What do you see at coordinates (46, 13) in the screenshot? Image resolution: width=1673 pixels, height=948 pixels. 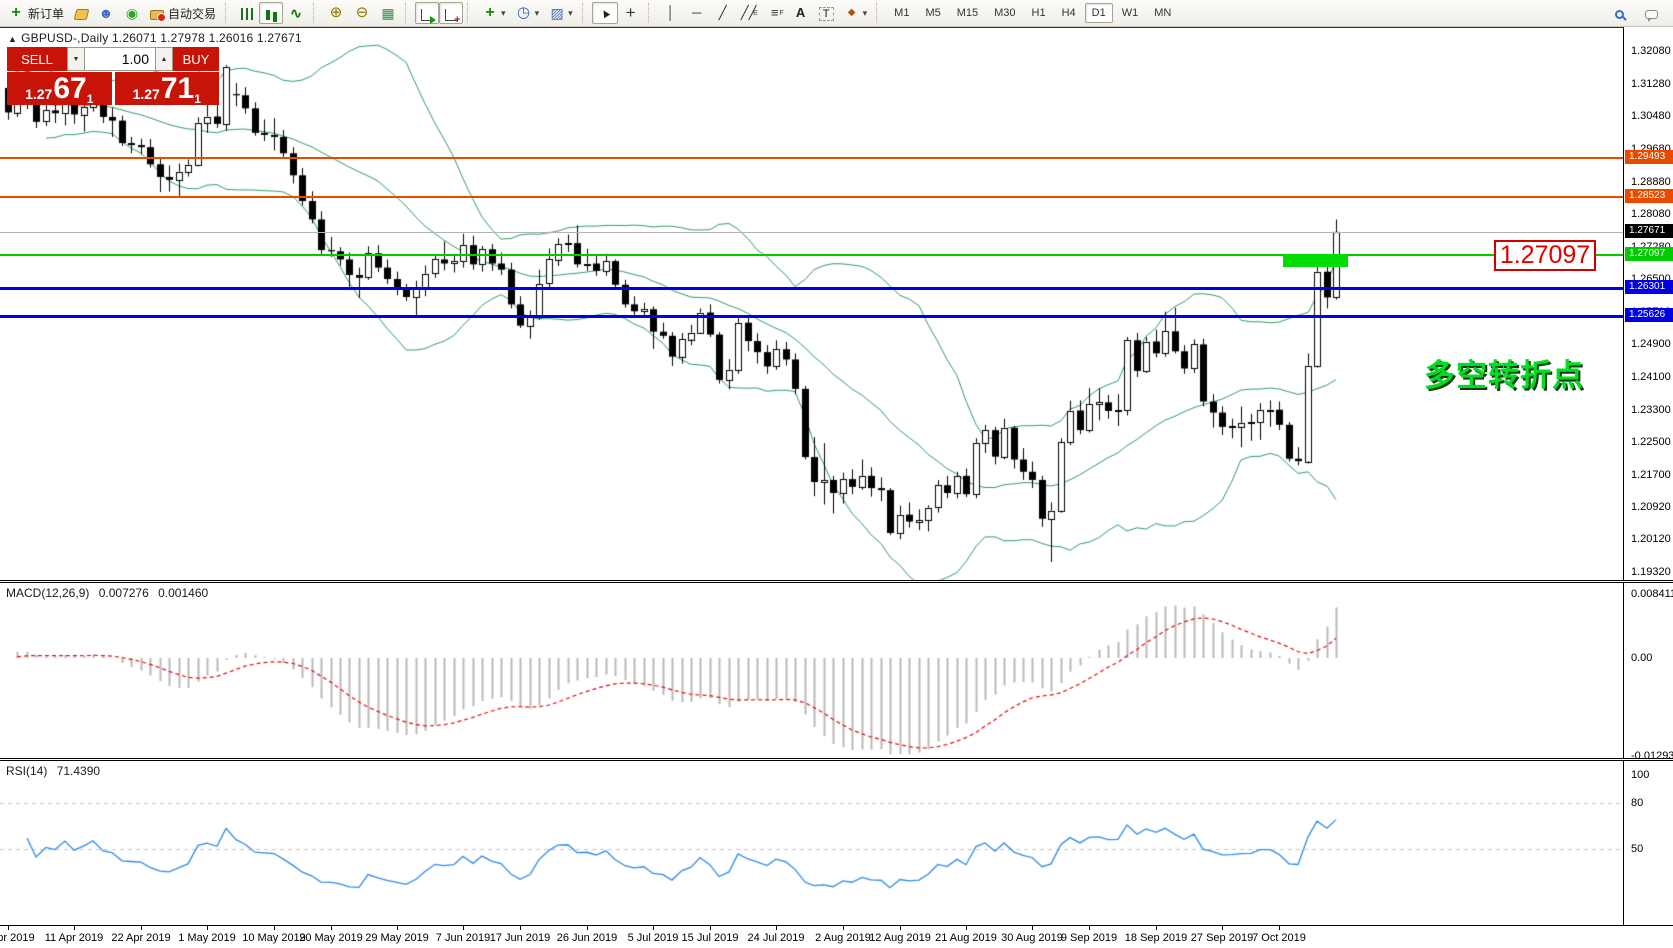 I see `new-order-label: 新订单` at bounding box center [46, 13].